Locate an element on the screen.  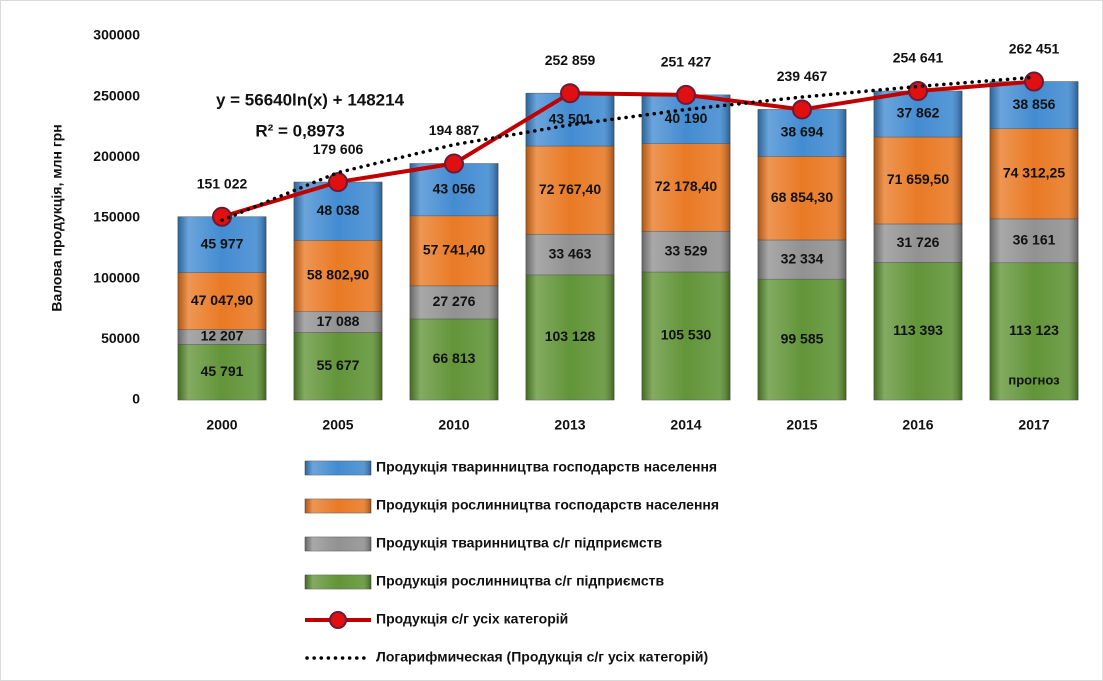
legend-label: Продукція рослинництва с/г підприємств is located at coordinates (520, 581).